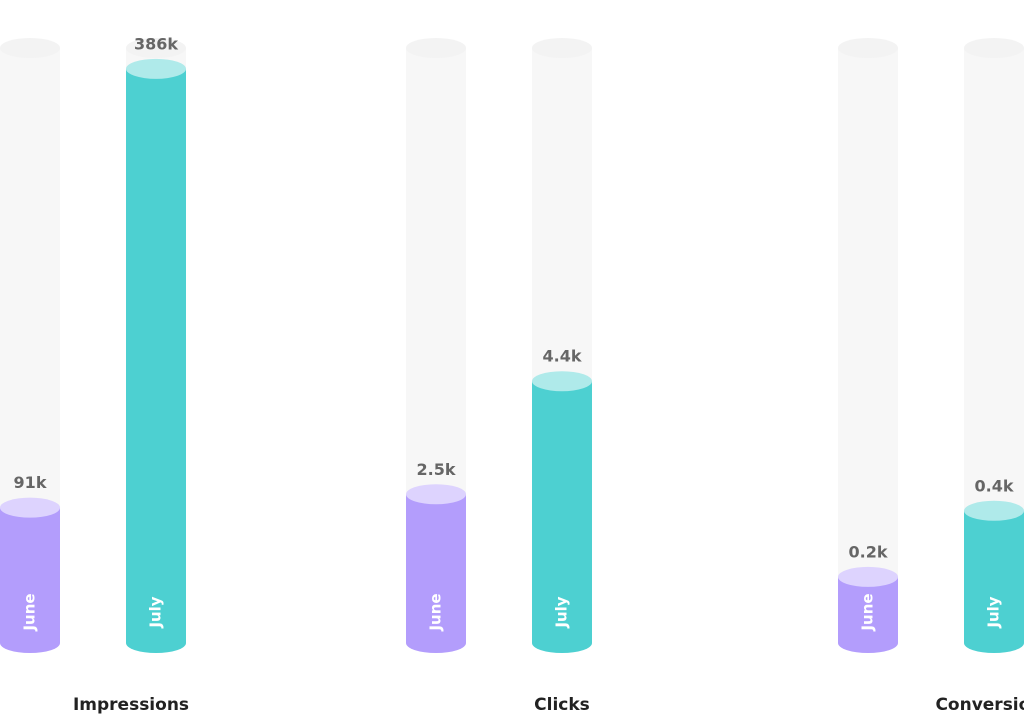 The width and height of the screenshot is (1024, 718). I want to click on value-label: 2.5k, so click(436, 469).